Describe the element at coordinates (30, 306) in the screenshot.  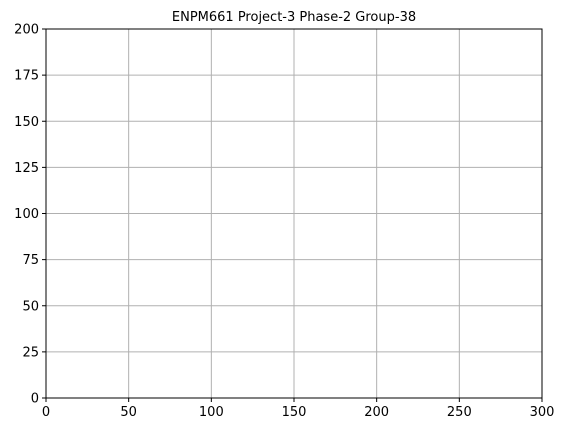
I see `y-tick-label: 50` at that location.